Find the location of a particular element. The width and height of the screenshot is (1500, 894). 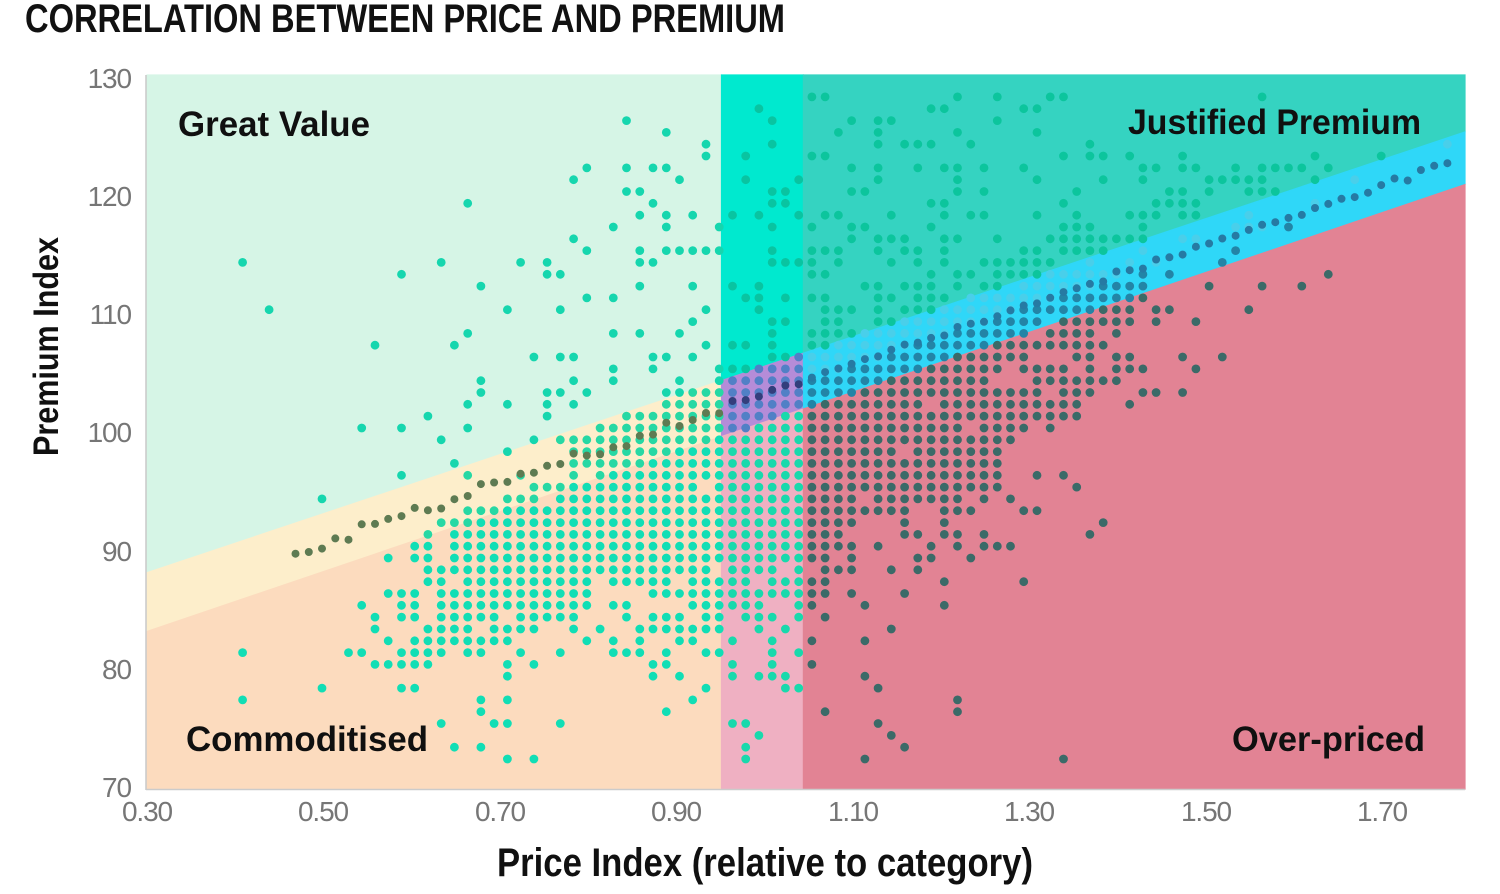

svg-text: 70 is located at coordinates (116, 787).